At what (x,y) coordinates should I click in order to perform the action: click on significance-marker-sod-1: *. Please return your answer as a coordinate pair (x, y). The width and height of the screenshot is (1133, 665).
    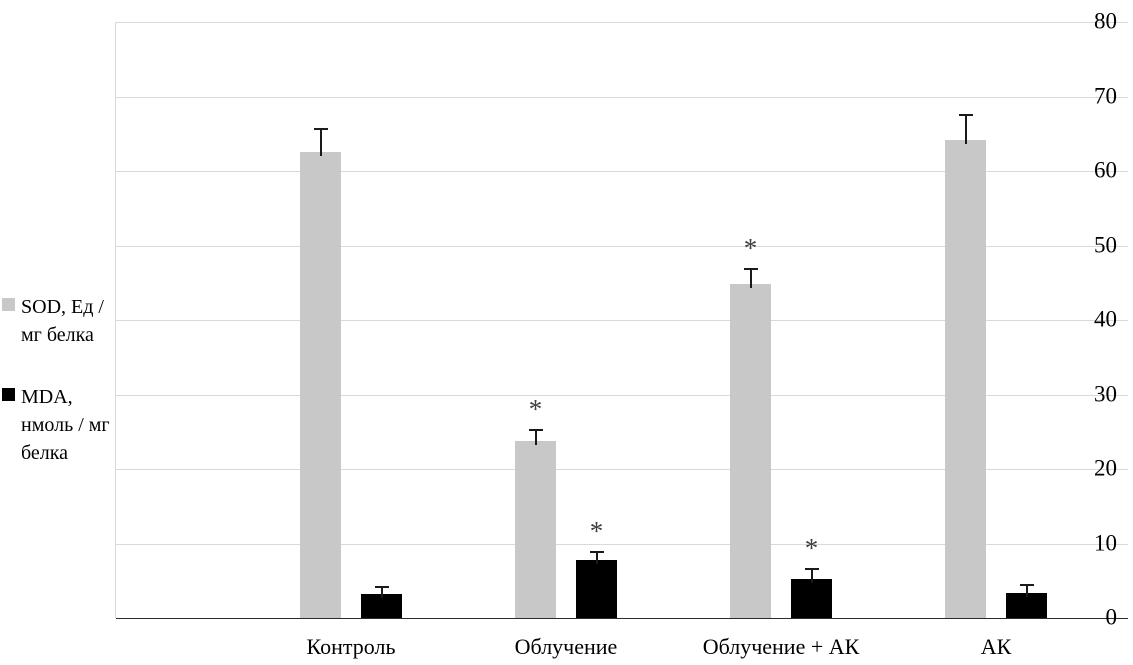
    Looking at the image, I should click on (535, 408).